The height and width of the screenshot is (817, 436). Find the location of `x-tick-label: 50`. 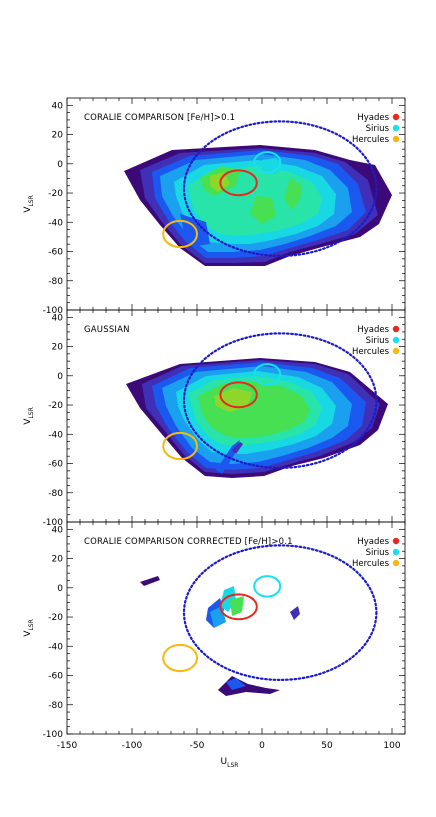

x-tick-label: 50 is located at coordinates (327, 746).